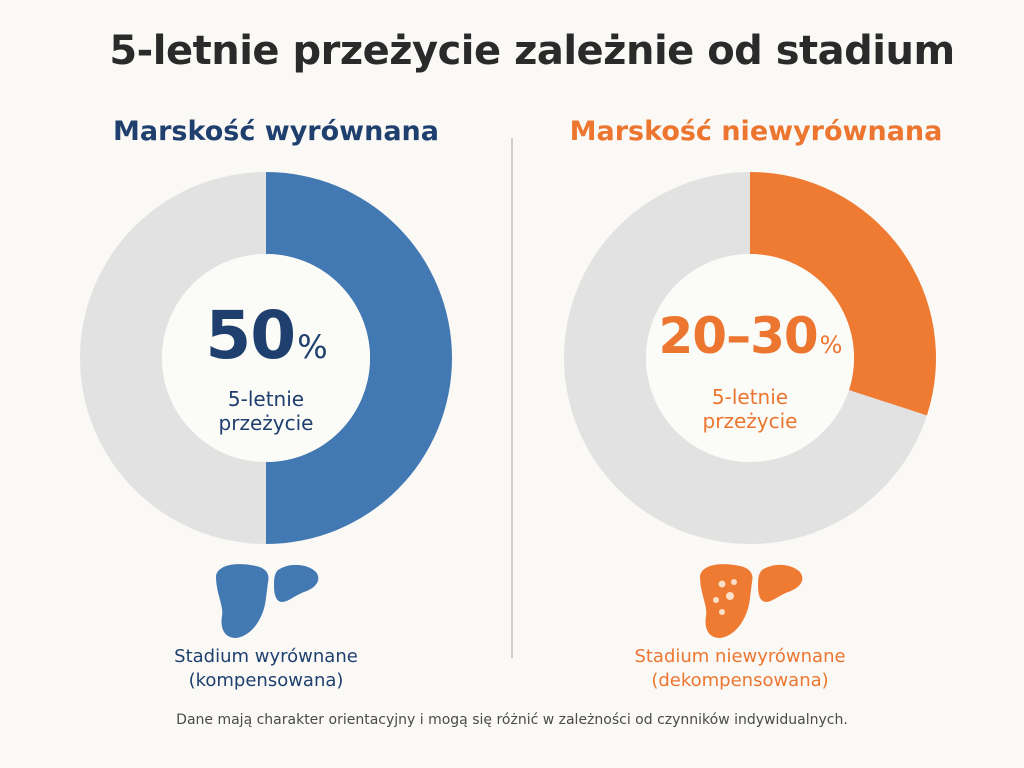 This screenshot has height=768, width=1024. What do you see at coordinates (756, 131) in the screenshot?
I see `decompensated-heading: Marskość niewyrównana` at bounding box center [756, 131].